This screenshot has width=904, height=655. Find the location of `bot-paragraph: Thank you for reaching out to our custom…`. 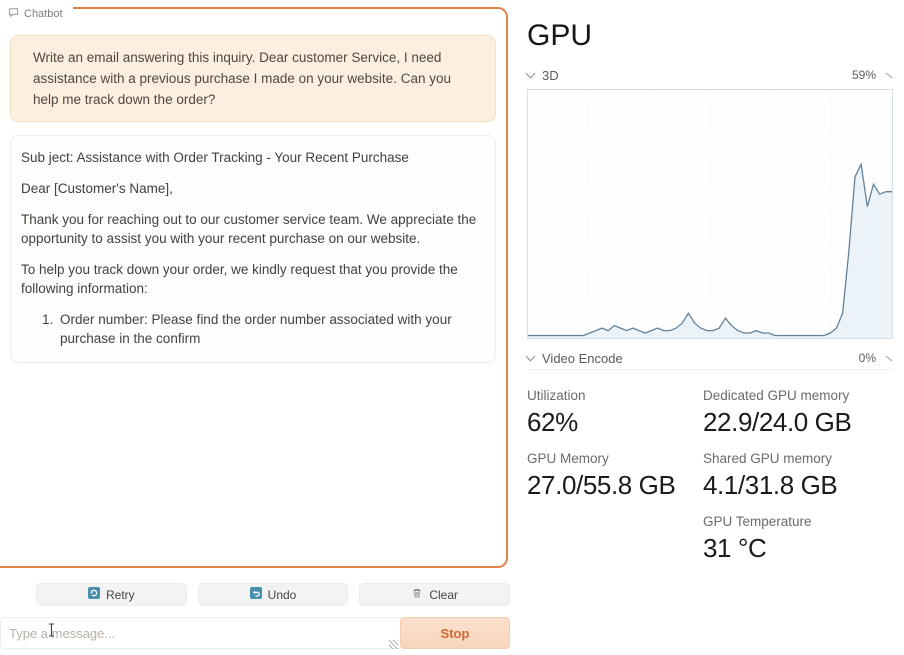

bot-paragraph: Thank you for reaching out to our custom… is located at coordinates (249, 229).